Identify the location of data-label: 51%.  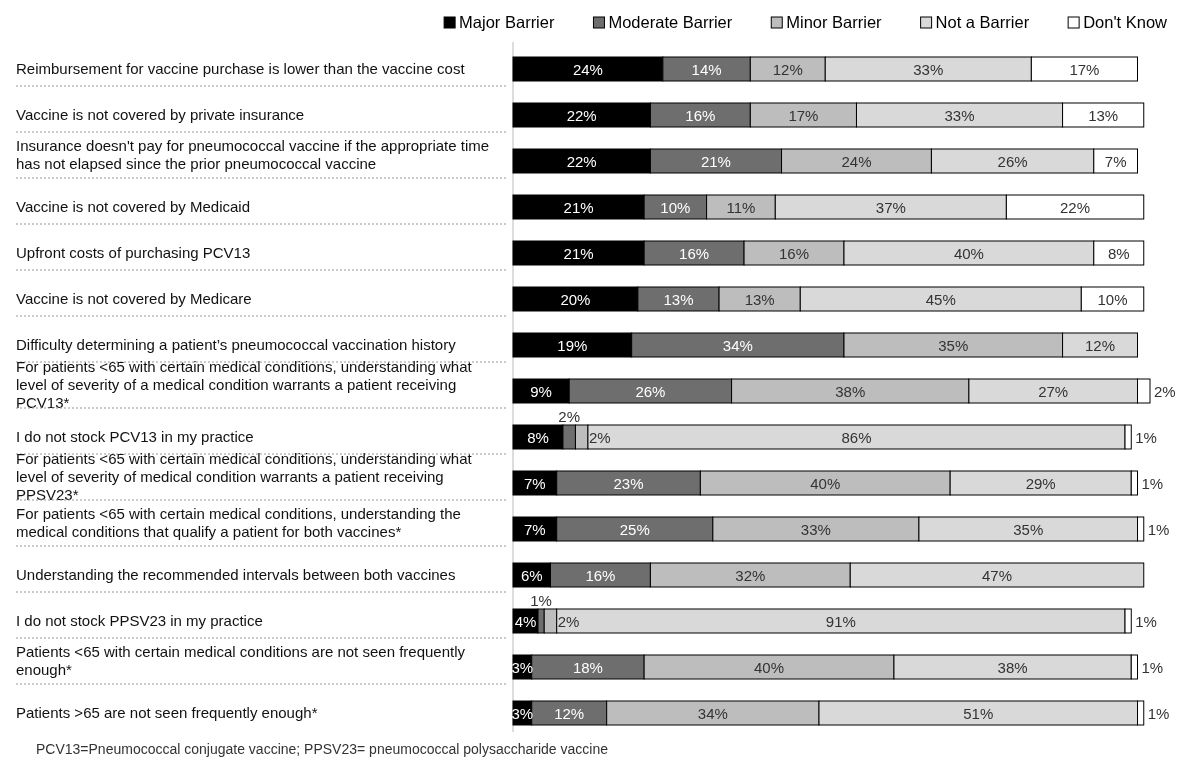
(978, 713).